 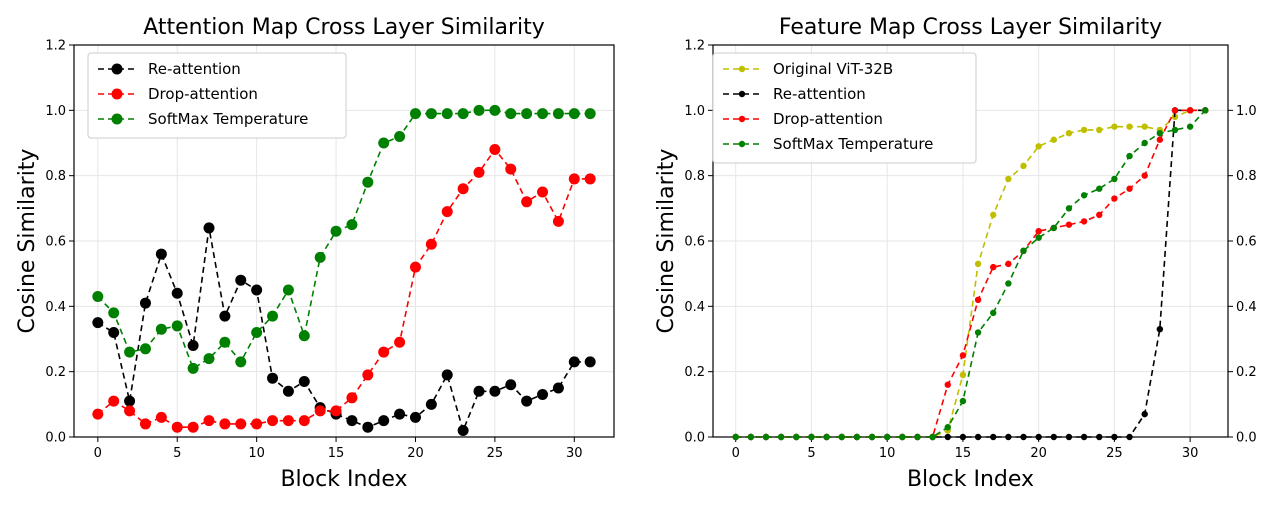 I want to click on x-tick-label: 20, so click(x=1038, y=453).